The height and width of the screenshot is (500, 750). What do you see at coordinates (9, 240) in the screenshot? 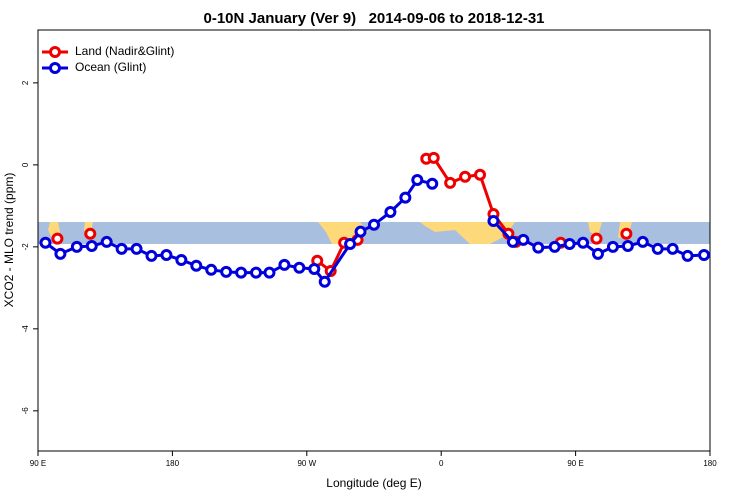
I see `y-axis-label: XCO2 - MLO trend (ppm)` at bounding box center [9, 240].